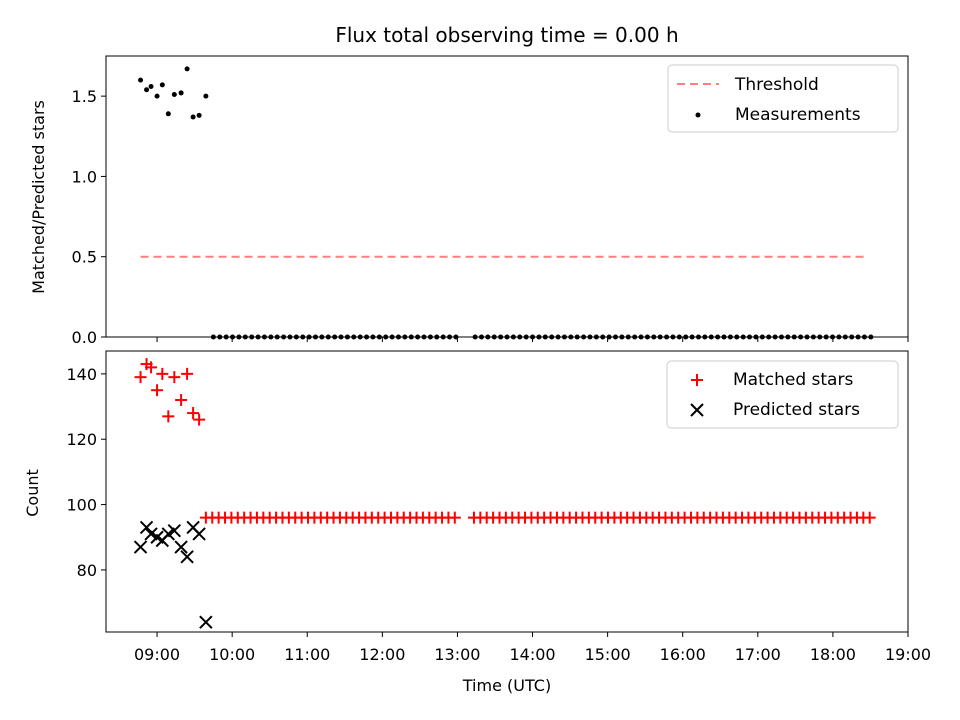 This screenshot has width=960, height=720. What do you see at coordinates (457, 654) in the screenshot?
I see `x-tick-label: 13:00` at bounding box center [457, 654].